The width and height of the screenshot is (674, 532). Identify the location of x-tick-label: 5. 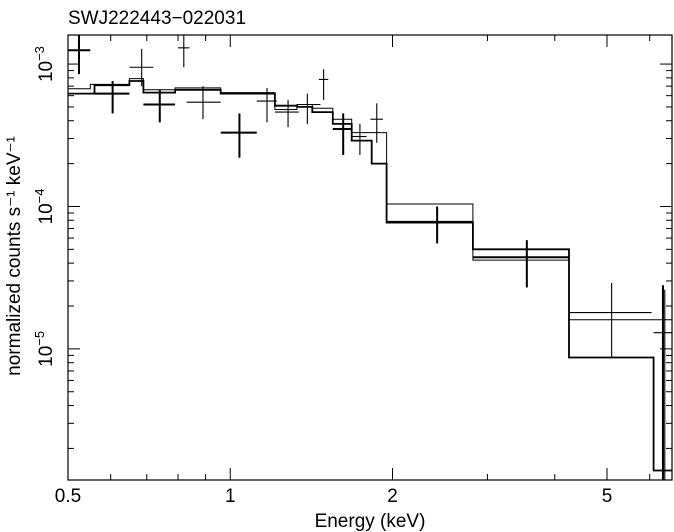
(607, 496).